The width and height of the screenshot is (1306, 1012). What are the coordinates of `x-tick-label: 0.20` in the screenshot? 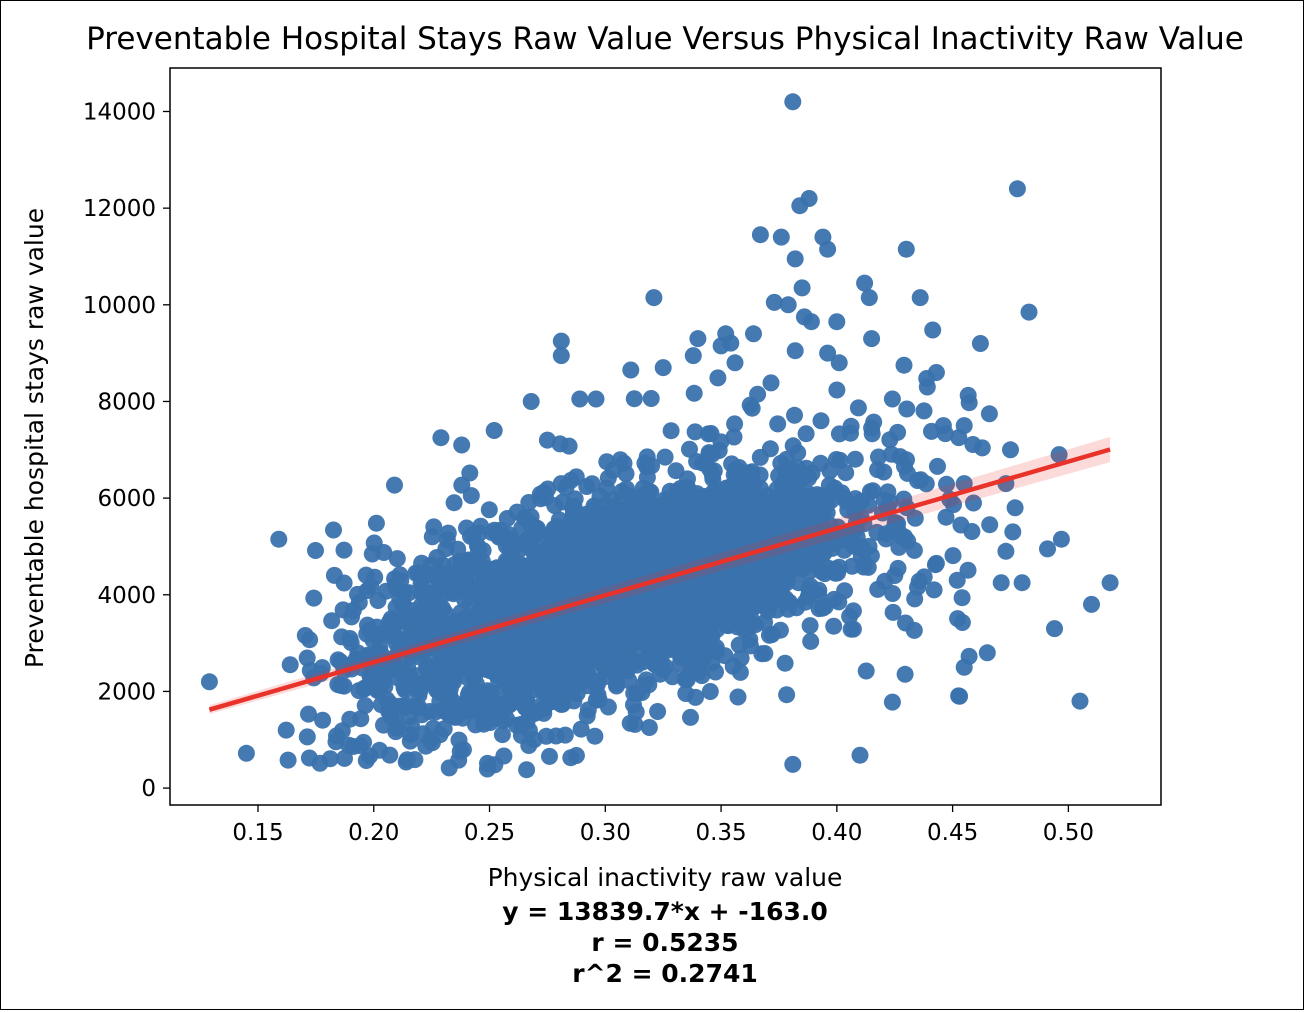 It's located at (373, 833).